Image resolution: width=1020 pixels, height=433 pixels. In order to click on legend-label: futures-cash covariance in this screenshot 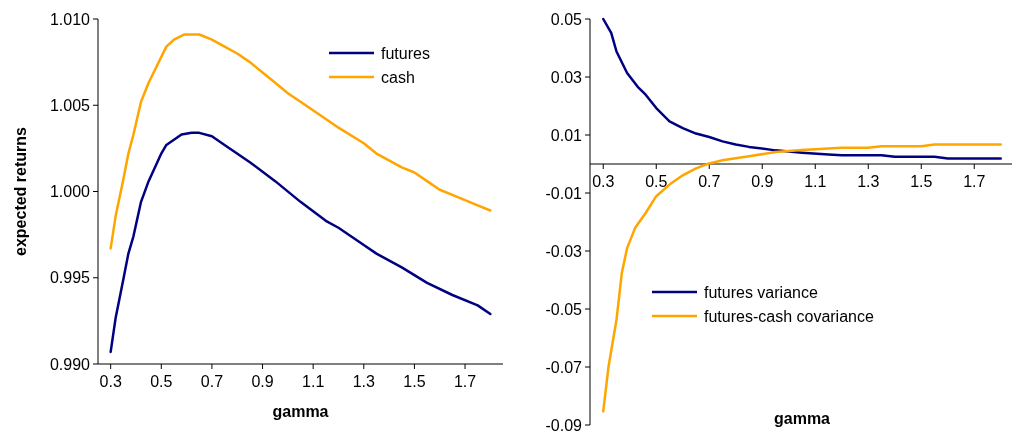, I will do `click(789, 316)`.